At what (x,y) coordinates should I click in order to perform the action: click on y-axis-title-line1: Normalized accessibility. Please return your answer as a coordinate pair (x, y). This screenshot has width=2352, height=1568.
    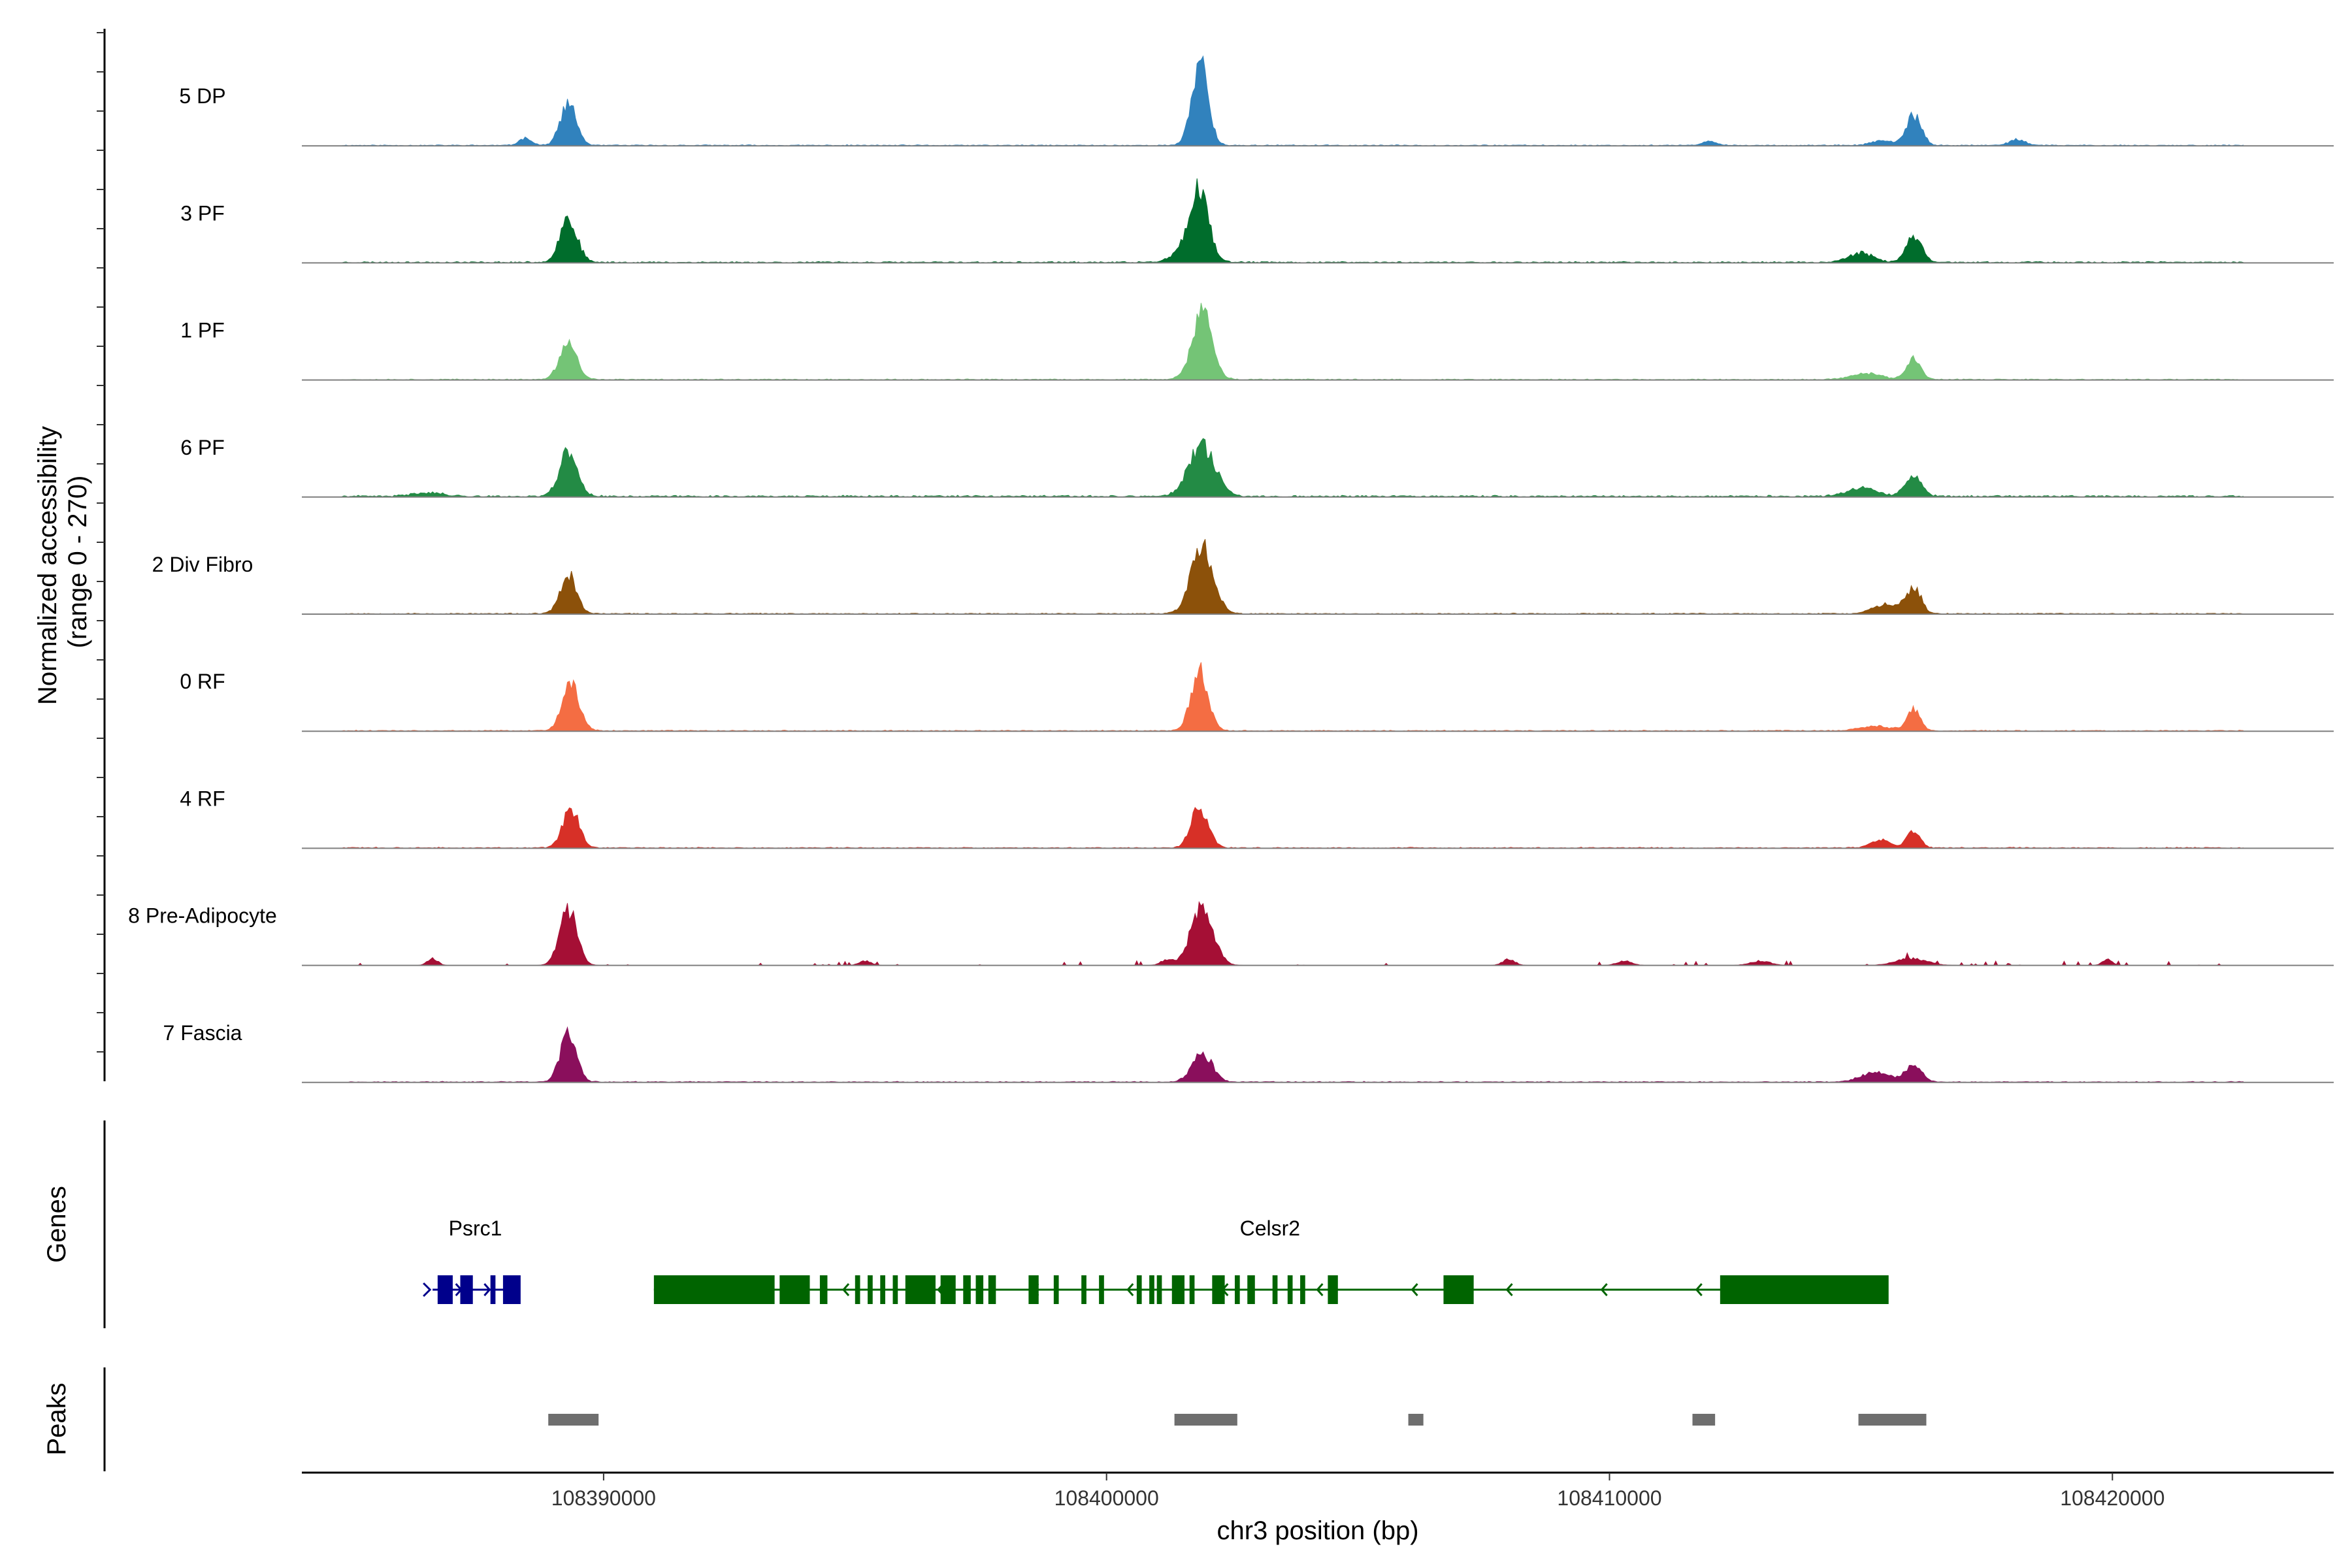
    Looking at the image, I should click on (47, 565).